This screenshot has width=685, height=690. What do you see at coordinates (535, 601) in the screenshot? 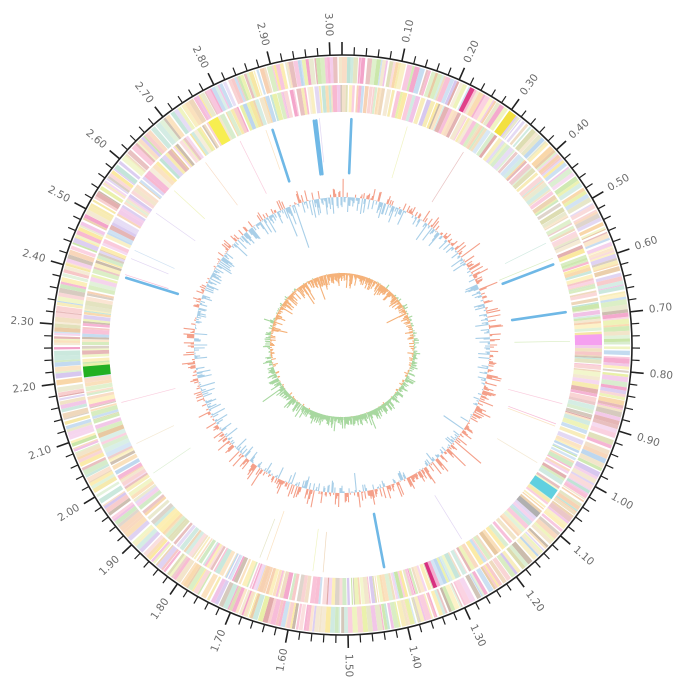
I see `scale-tick-label: 1.20` at bounding box center [535, 601].